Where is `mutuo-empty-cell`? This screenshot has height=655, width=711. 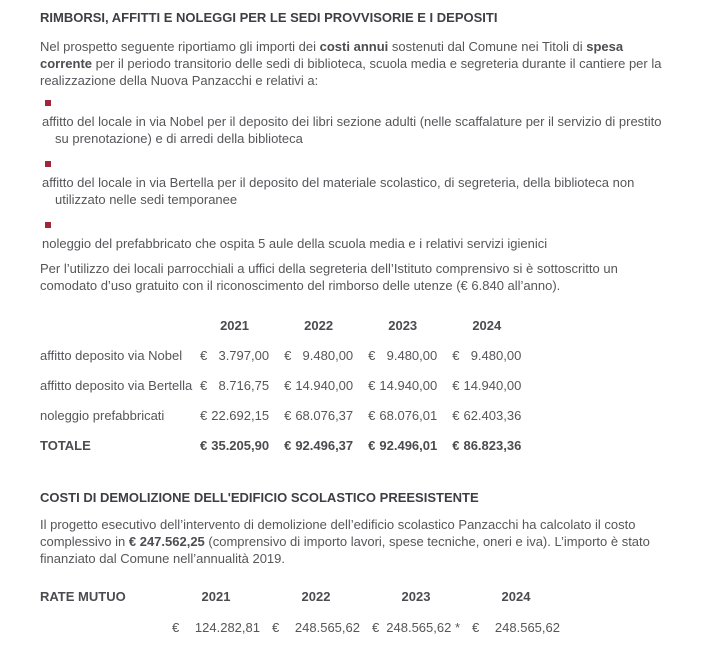
mutuo-empty-cell is located at coordinates (106, 627).